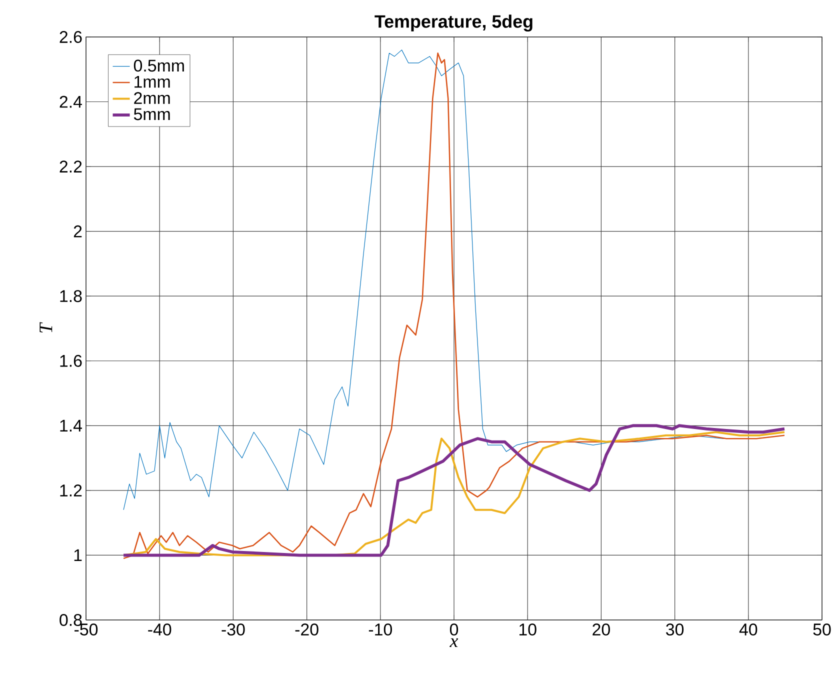 The image size is (835, 680). I want to click on chart-title: Temperature, 5deg, so click(453, 23).